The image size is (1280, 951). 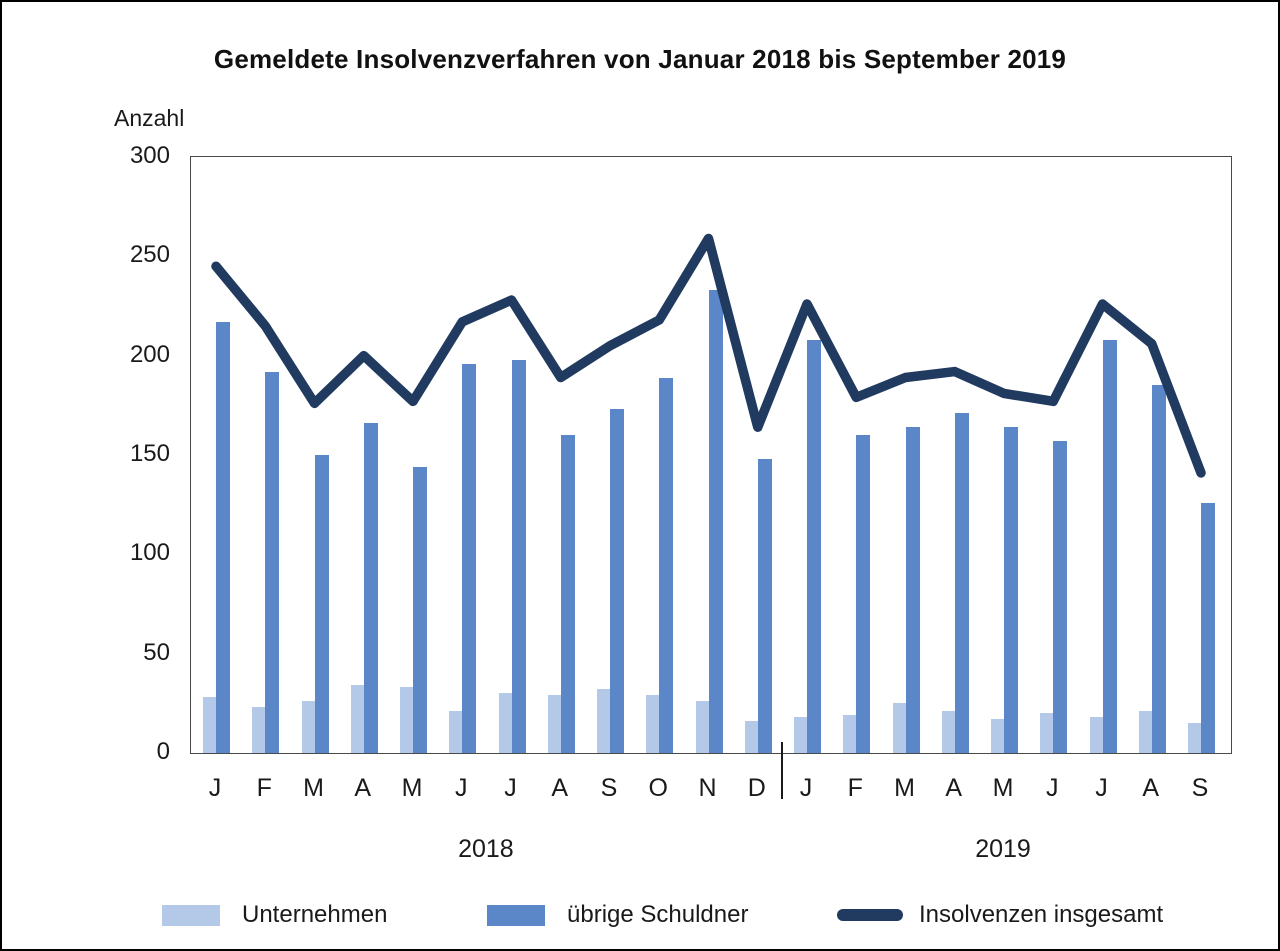 I want to click on legend-label-insolvenzen-insgesamt: Insolvenzen insgesamt, so click(x=1041, y=914).